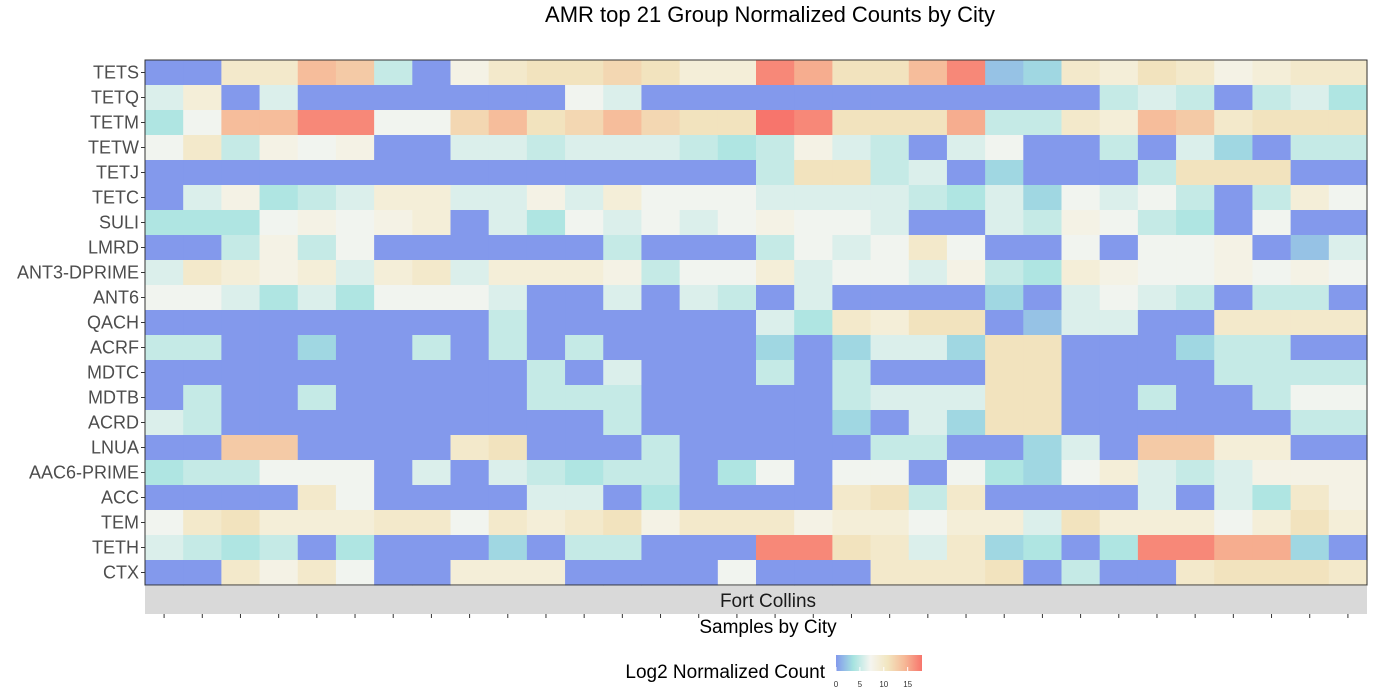 The height and width of the screenshot is (700, 1400). I want to click on row-label: TETS, so click(116, 73).